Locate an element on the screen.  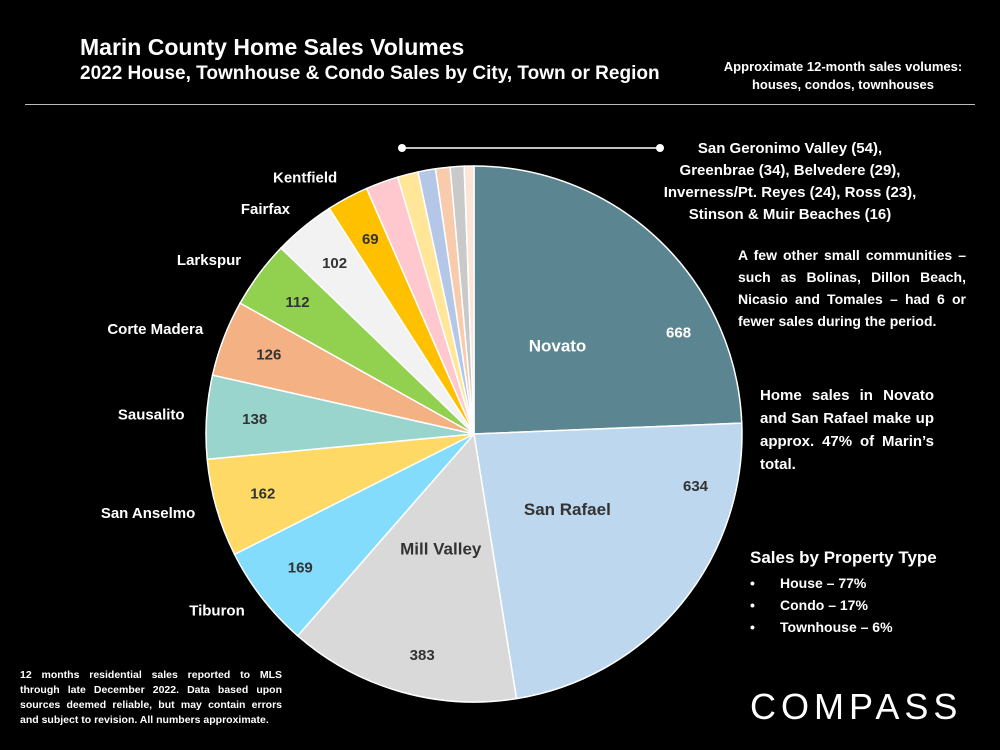
compass-logo: COMPASS is located at coordinates (856, 706).